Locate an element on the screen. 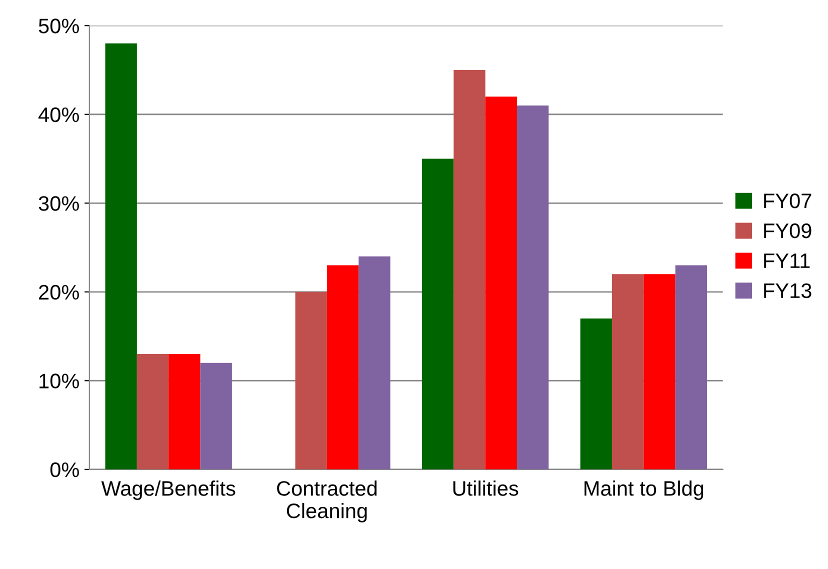 This screenshot has width=828, height=569. x-tick-label: Utilities is located at coordinates (485, 488).